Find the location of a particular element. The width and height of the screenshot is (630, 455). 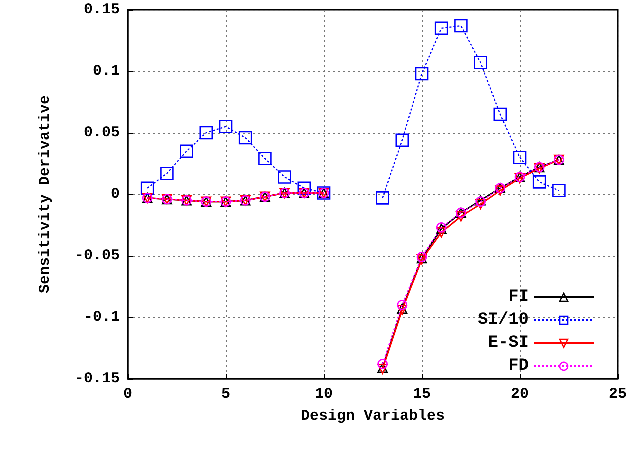

y-tick-label: -0.1 is located at coordinates (102, 317).